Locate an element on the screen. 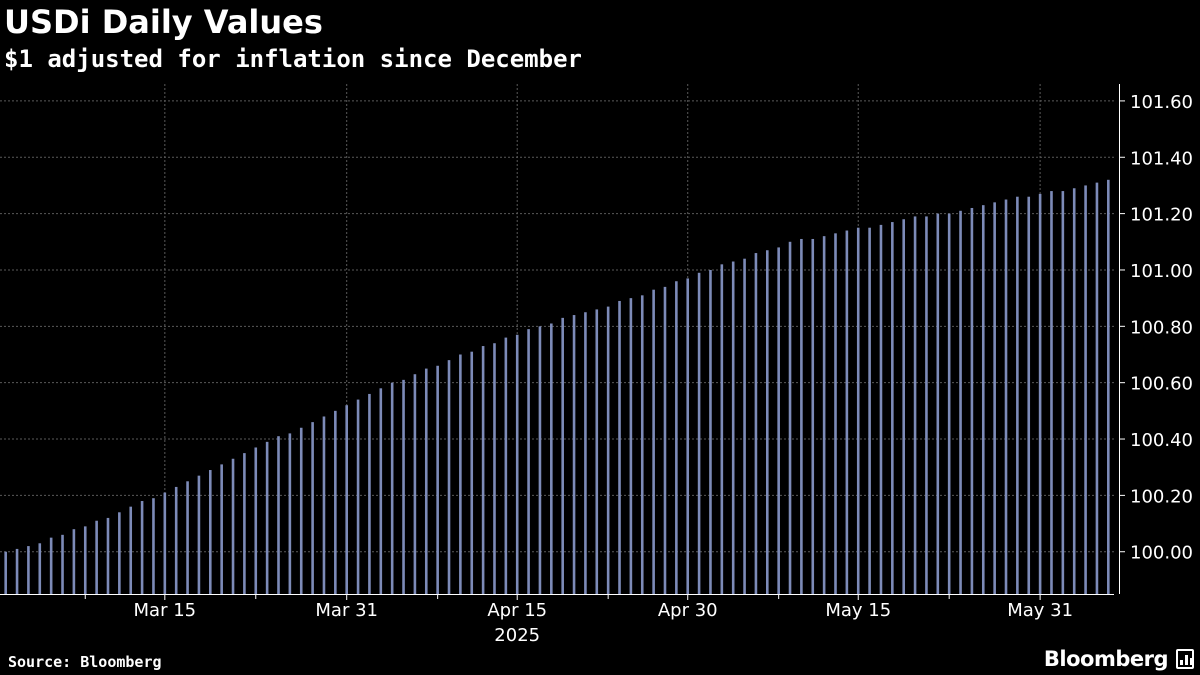 The height and width of the screenshot is (675, 1200). x-tick-label: Mar 31 is located at coordinates (346, 610).